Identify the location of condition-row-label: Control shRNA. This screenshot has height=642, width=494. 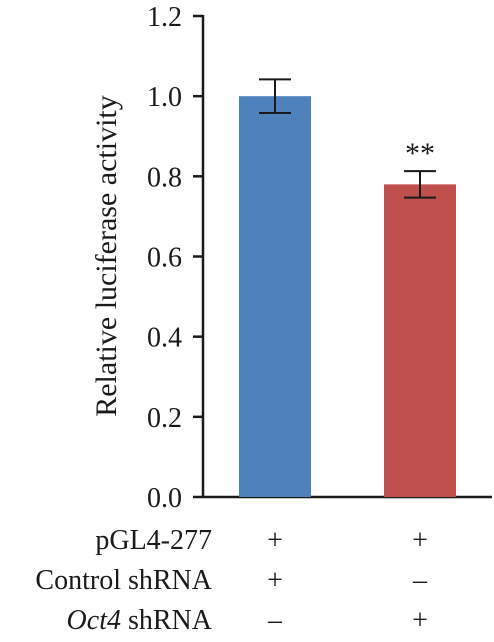
(123, 580).